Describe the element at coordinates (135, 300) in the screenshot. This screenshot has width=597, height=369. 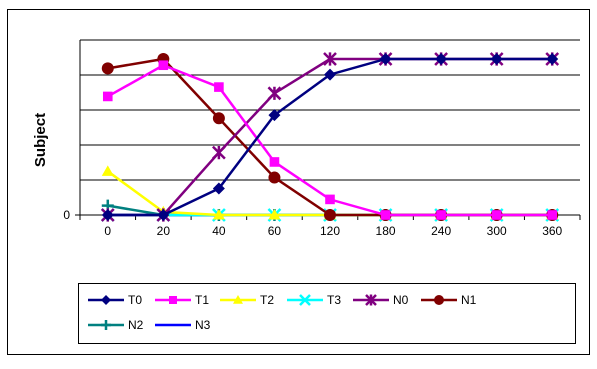
I see `legend-label: T0` at that location.